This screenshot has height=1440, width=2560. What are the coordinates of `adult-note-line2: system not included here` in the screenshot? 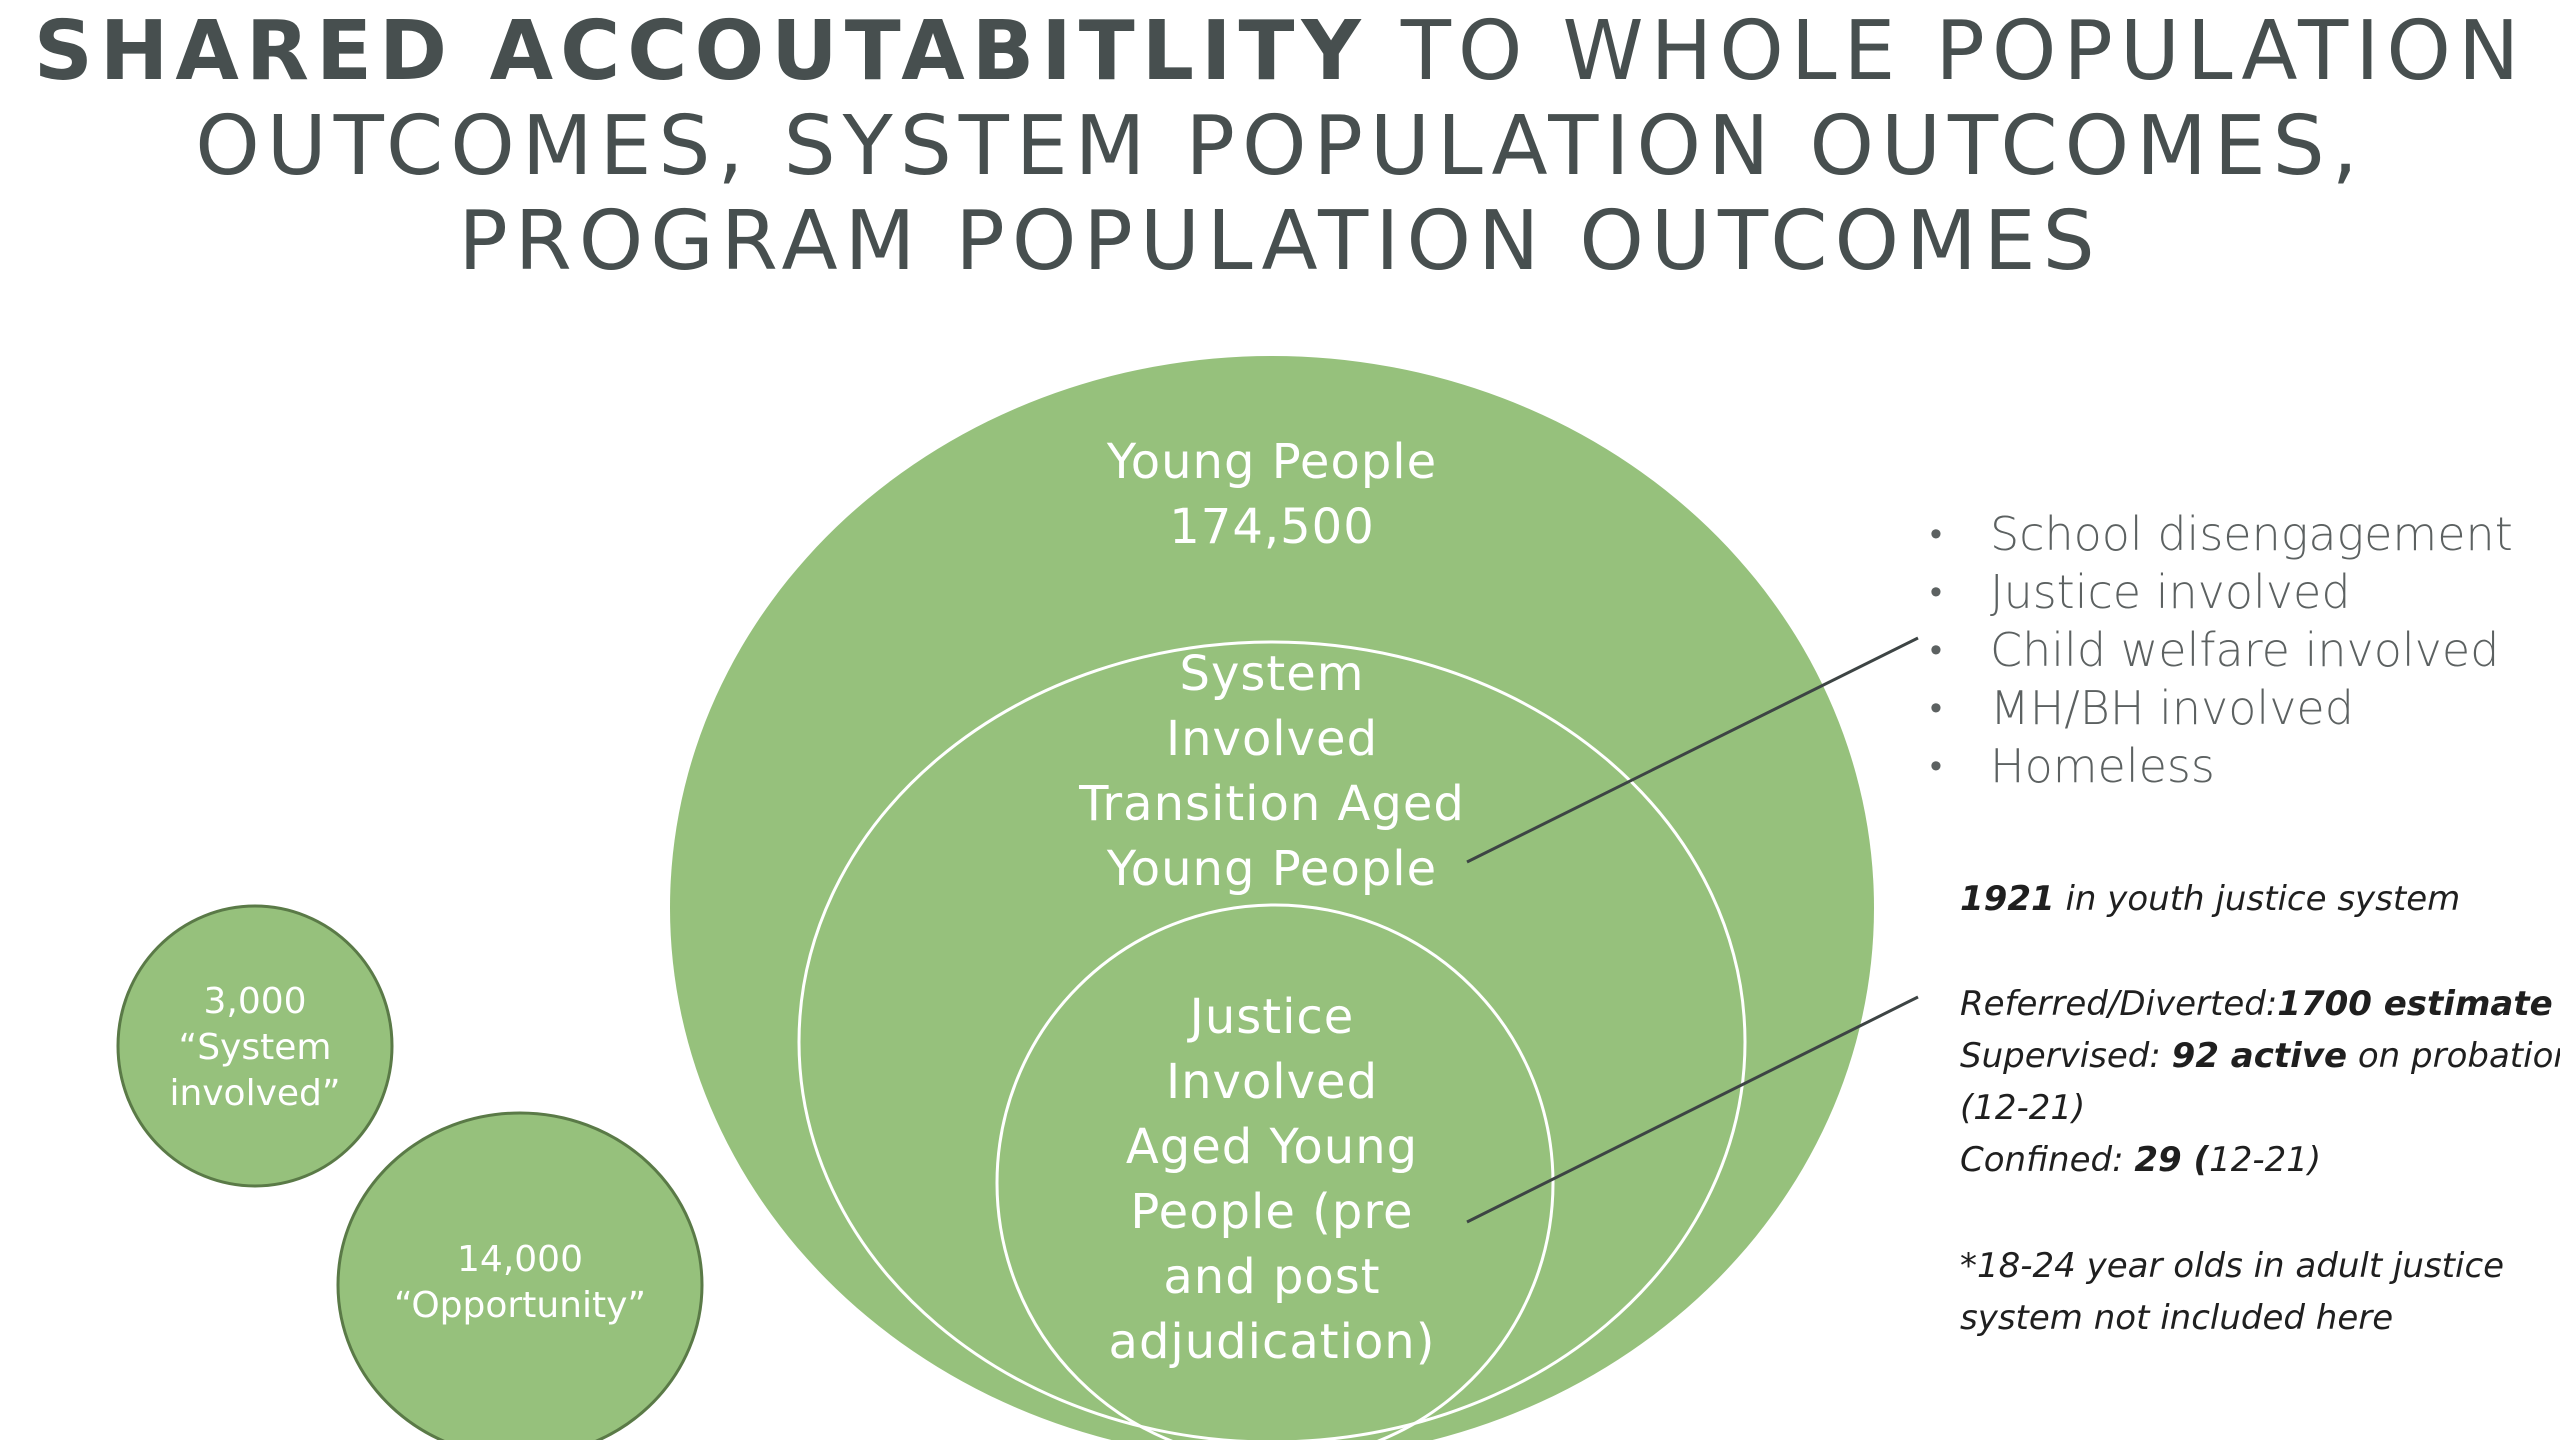 It's located at (2177, 1318).